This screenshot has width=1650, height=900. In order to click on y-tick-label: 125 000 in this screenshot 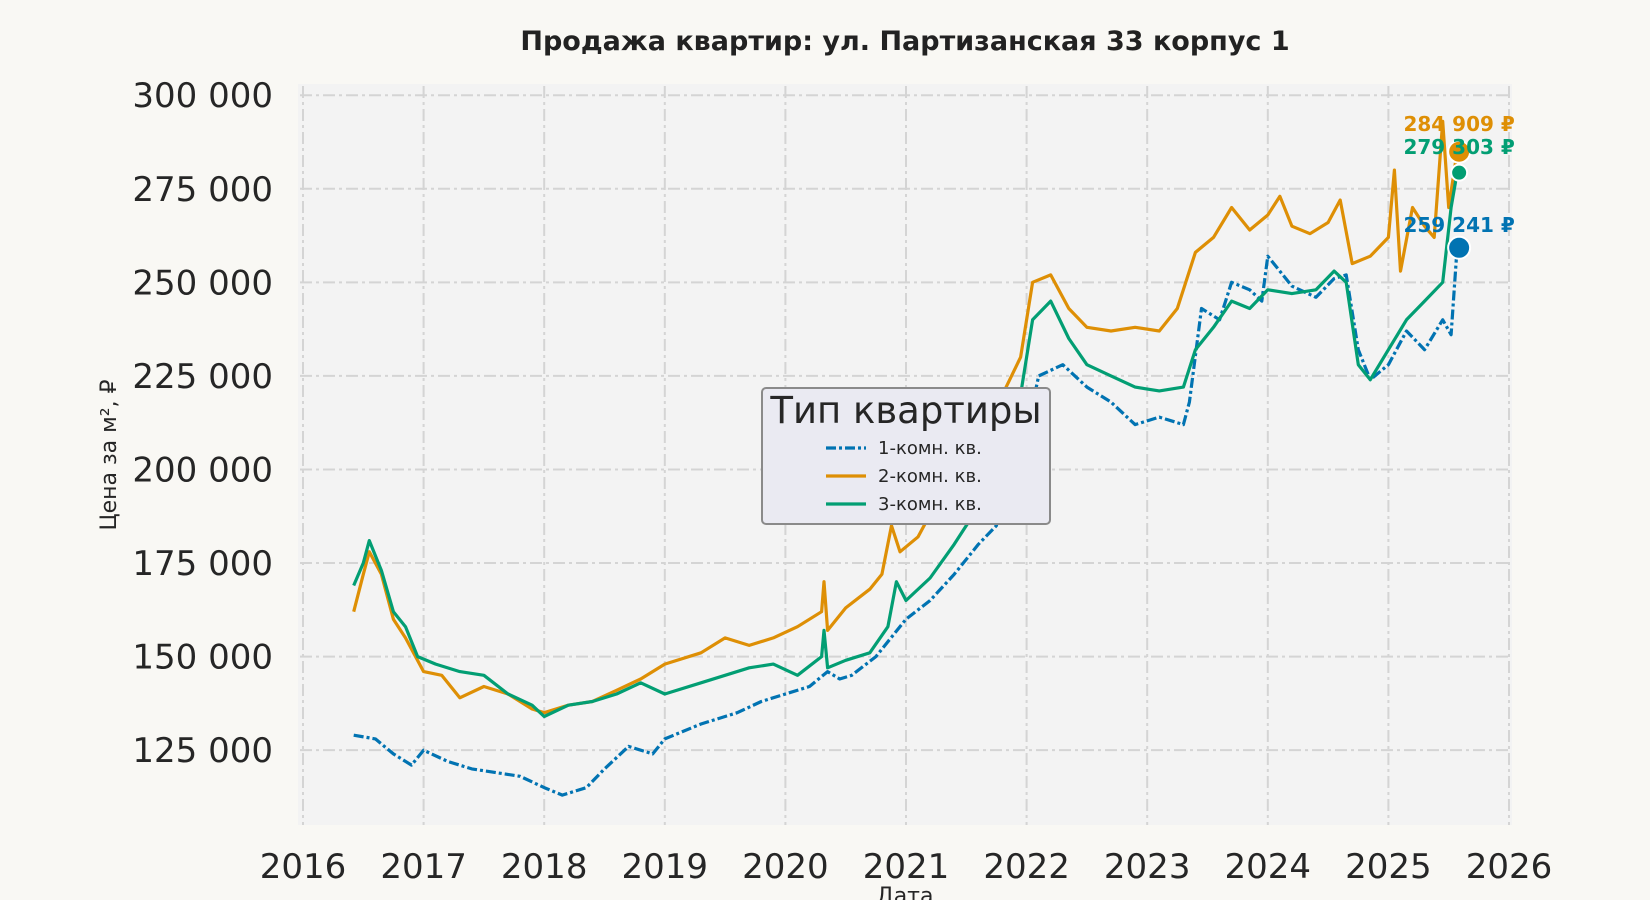, I will do `click(202, 751)`.